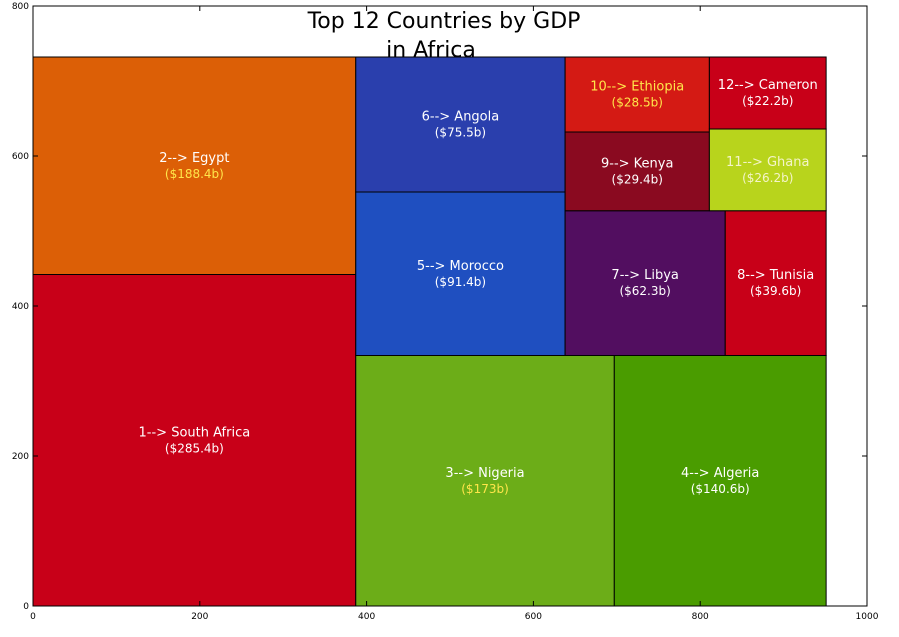  What do you see at coordinates (460, 282) in the screenshot?
I see `treemap-cell-value: ($91.4b)` at bounding box center [460, 282].